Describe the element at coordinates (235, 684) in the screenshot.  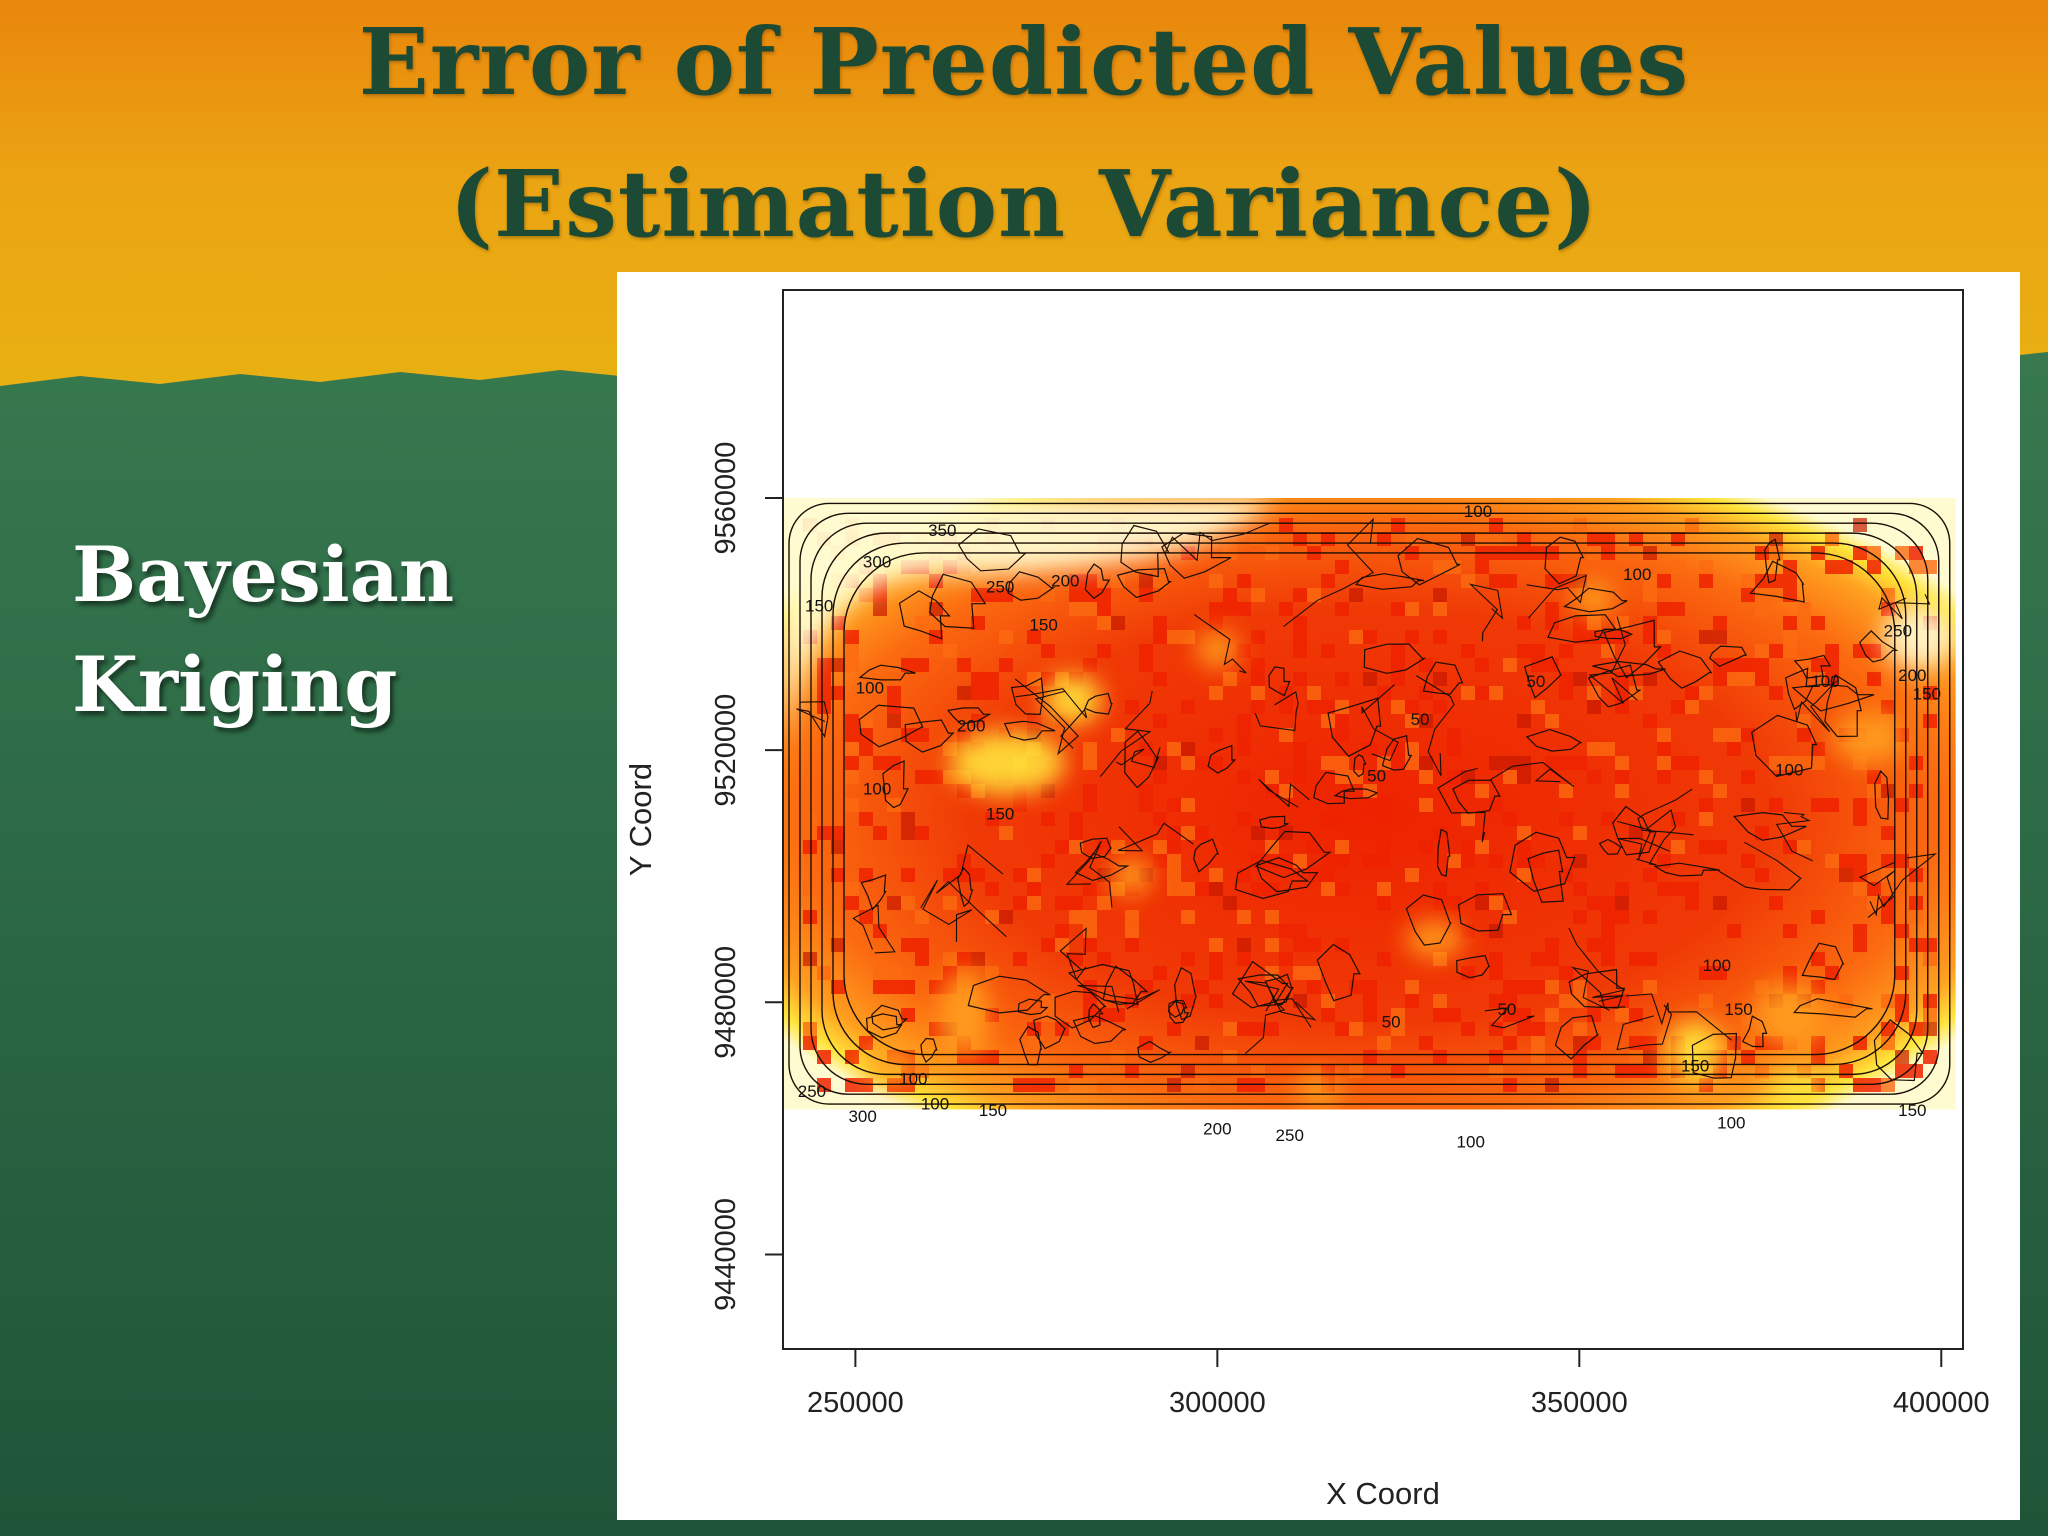
I see `side-label-kriging: Kriging` at that location.